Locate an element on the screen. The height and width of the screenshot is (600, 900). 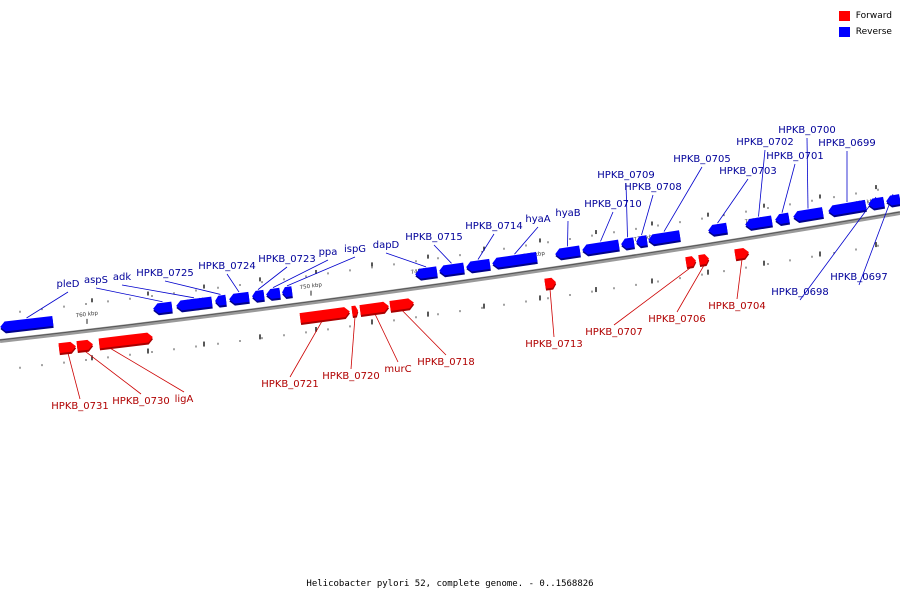
gene-label-hpkb-0714: HPKB_0714 is located at coordinates (493, 226).